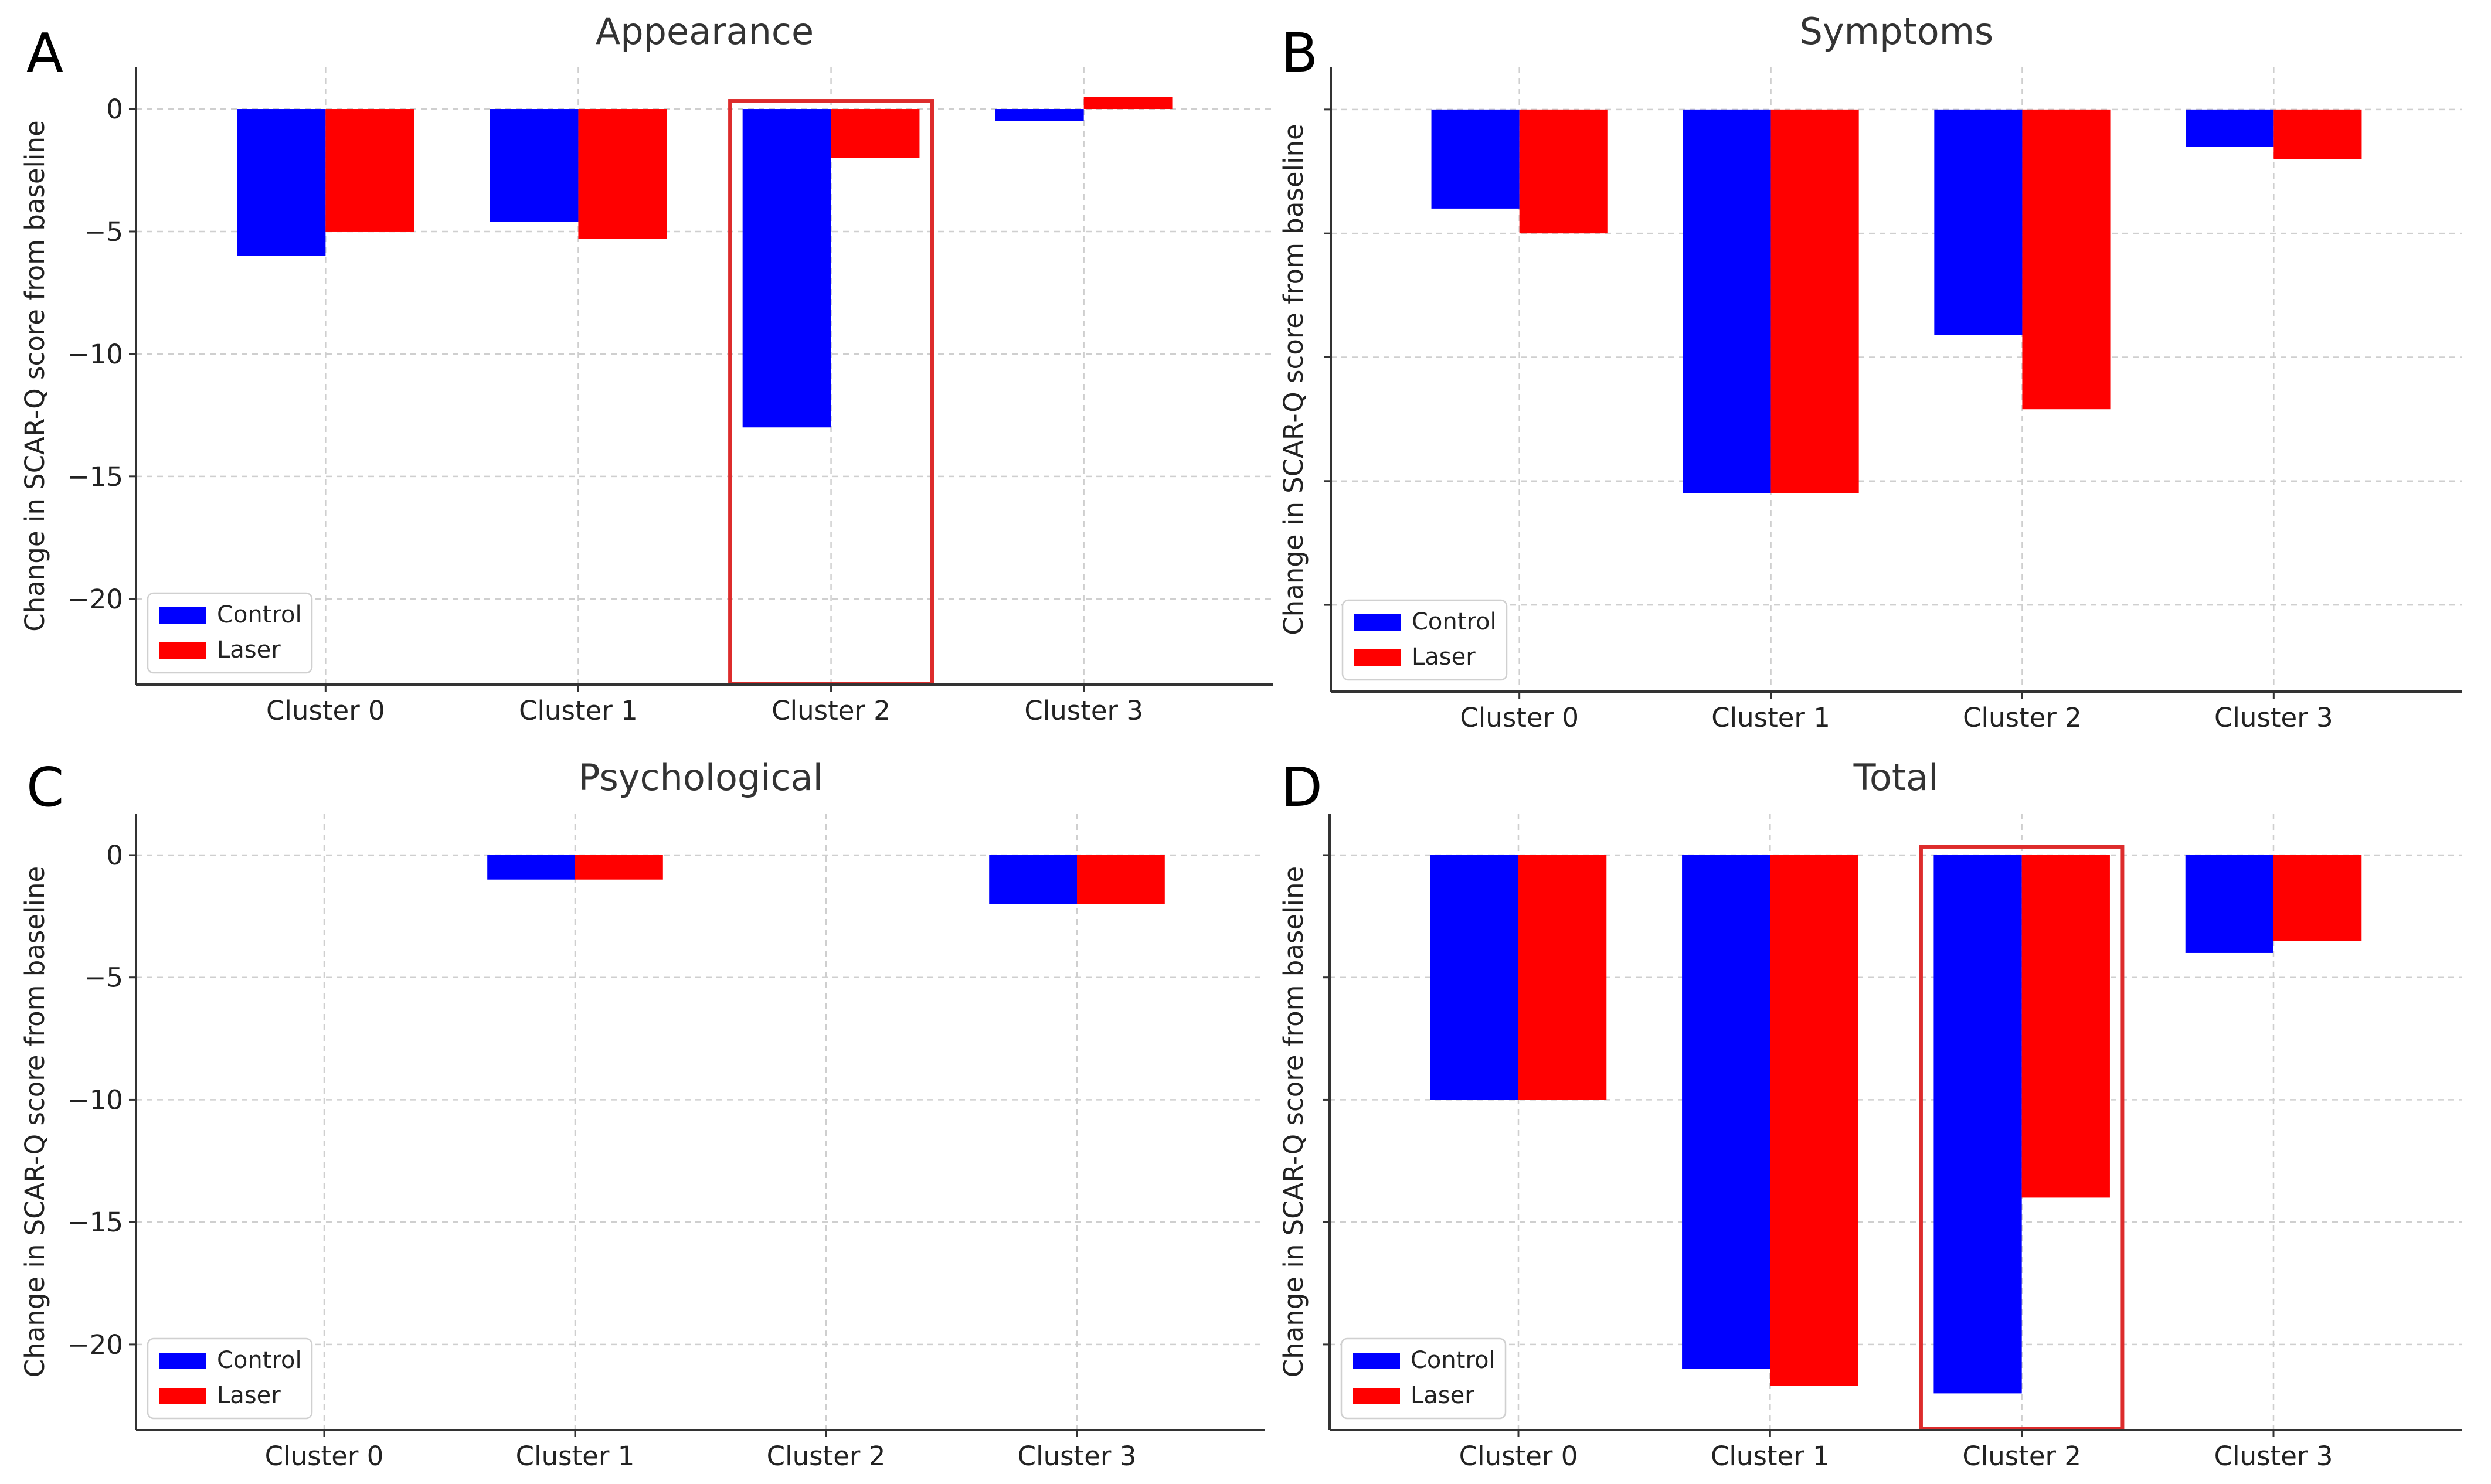 Image resolution: width=2491 pixels, height=1484 pixels. Describe the element at coordinates (700, 778) in the screenshot. I see `panel-title: Psychological` at that location.